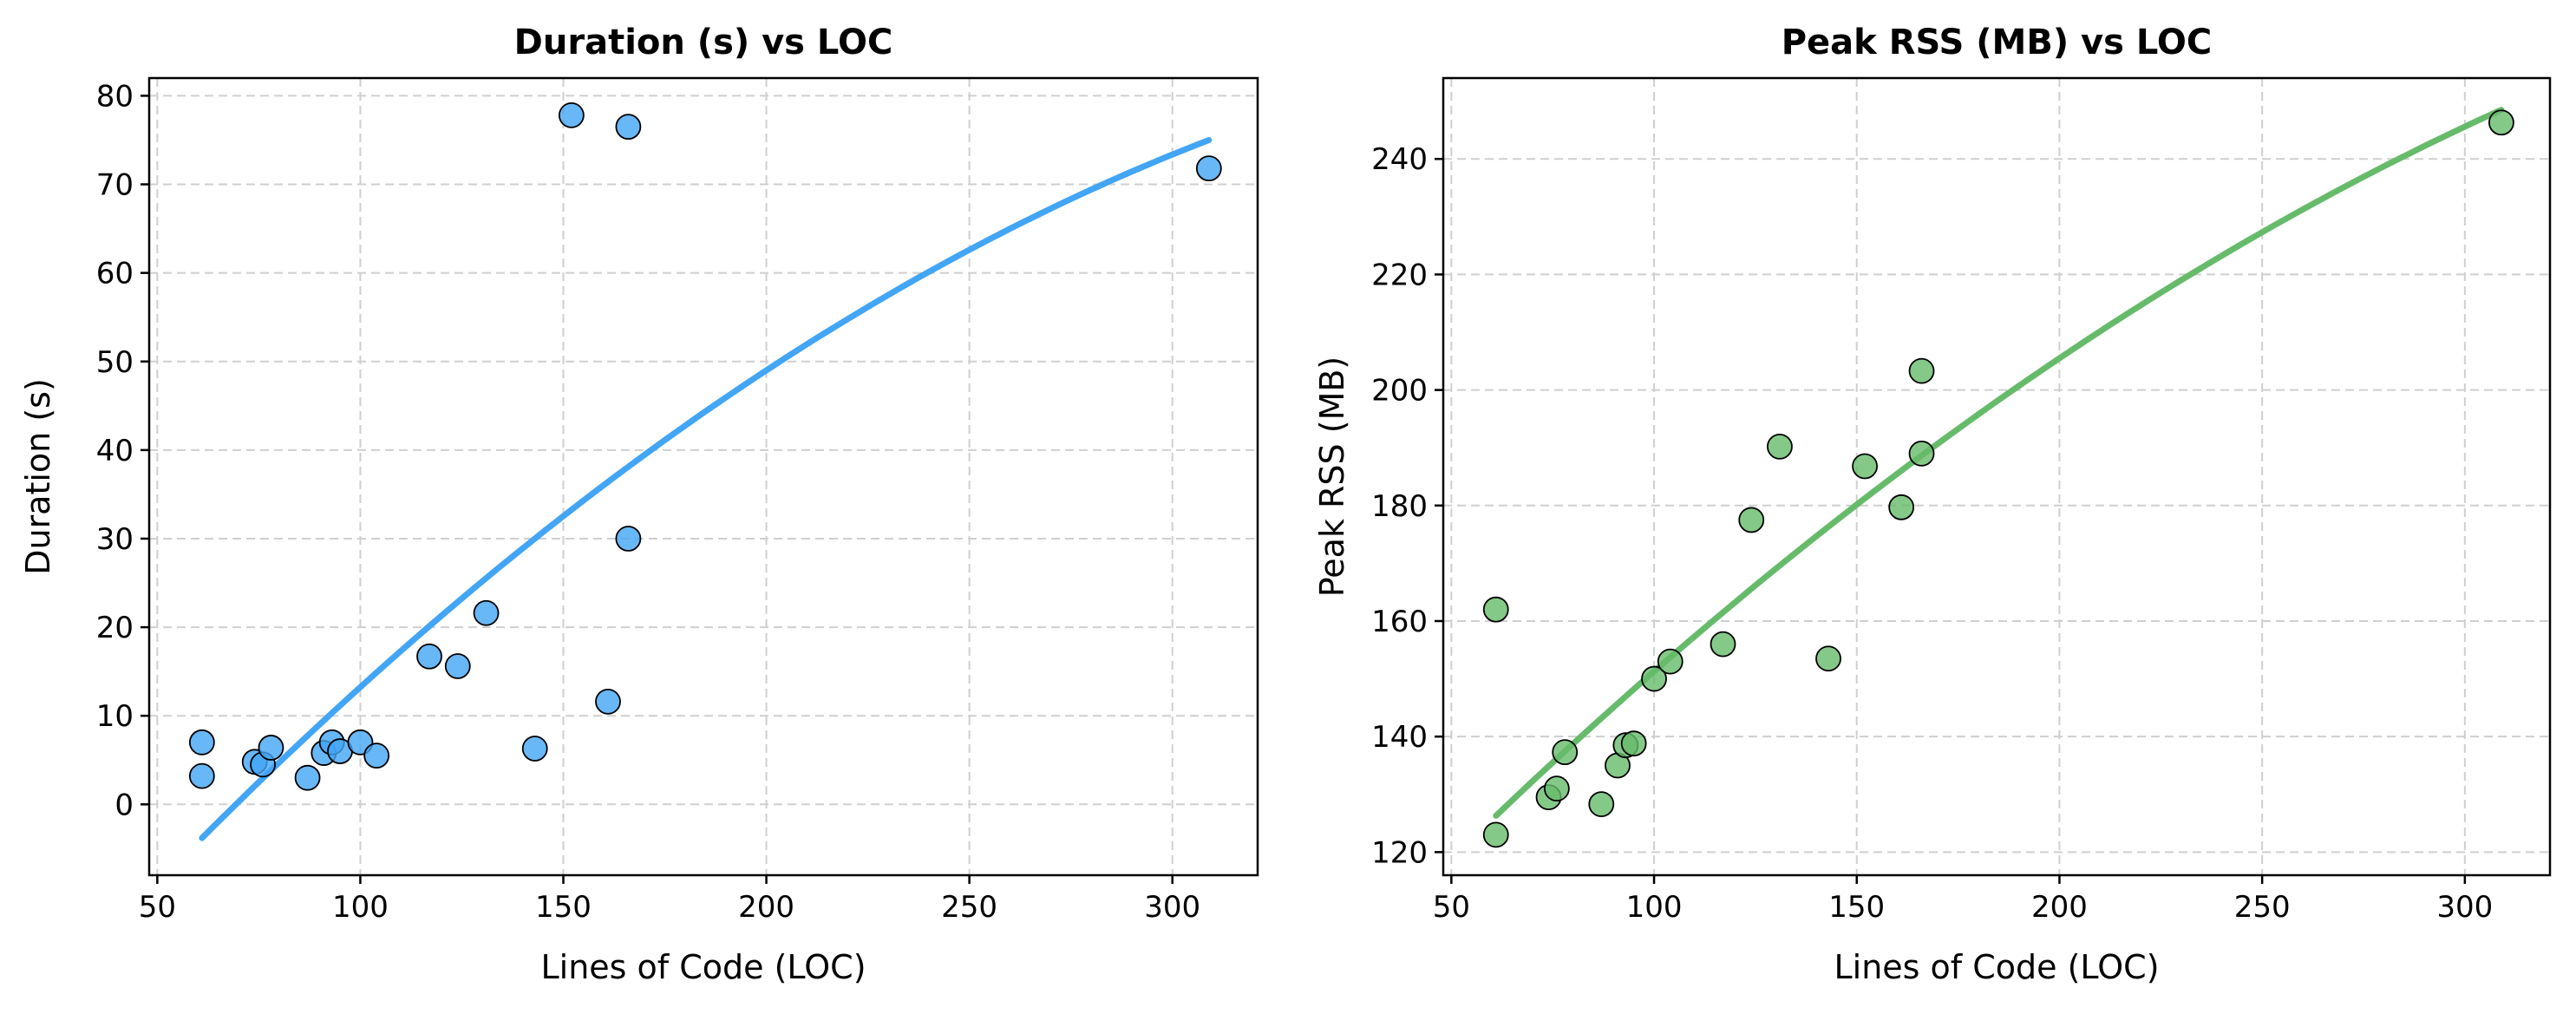 This screenshot has height=1014, width=2576. What do you see at coordinates (1399, 737) in the screenshot?
I see `y-tick-label: 140` at bounding box center [1399, 737].